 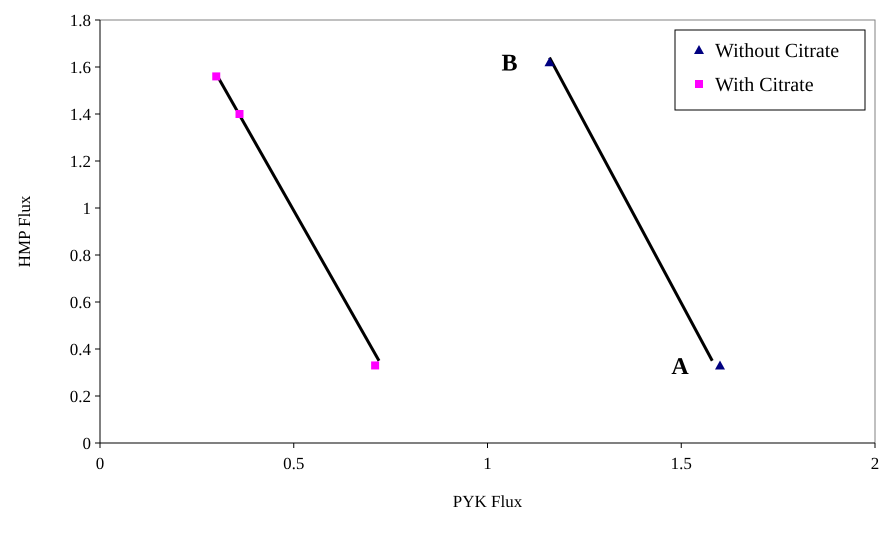 I want to click on x-tick-label: 2, so click(x=875, y=463).